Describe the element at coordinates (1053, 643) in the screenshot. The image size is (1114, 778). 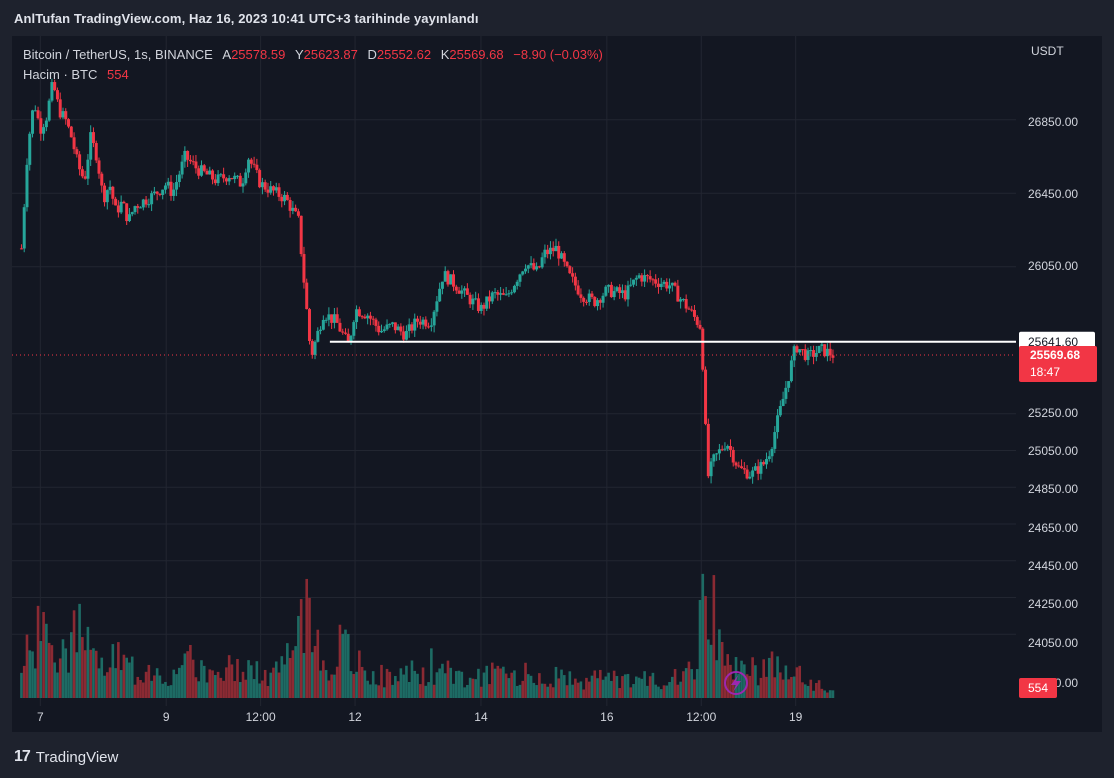
I see `price-tick-label: 24050.00` at that location.